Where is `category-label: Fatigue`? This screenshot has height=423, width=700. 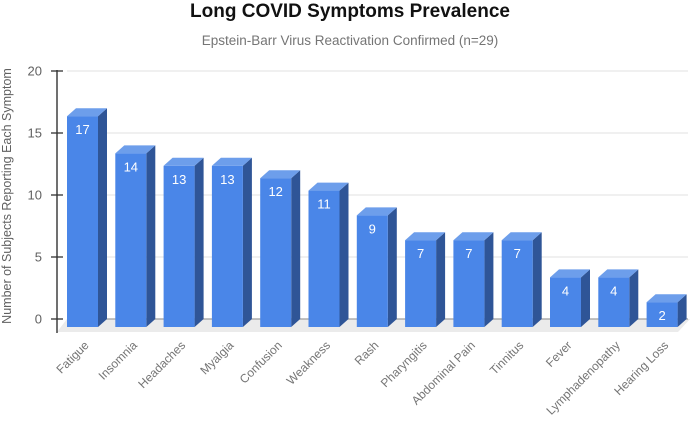
category-label: Fatigue is located at coordinates (72, 357).